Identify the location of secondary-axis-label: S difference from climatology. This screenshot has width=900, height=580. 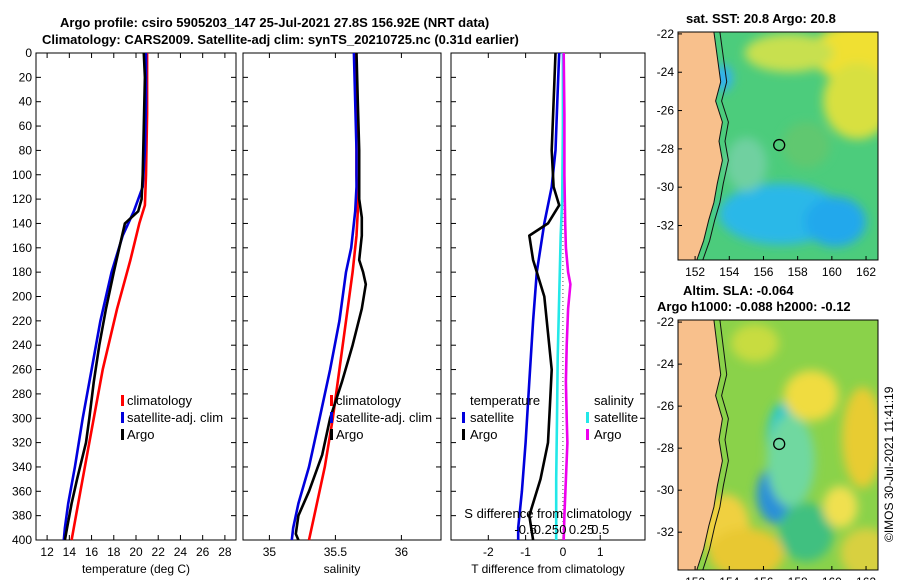
(548, 513).